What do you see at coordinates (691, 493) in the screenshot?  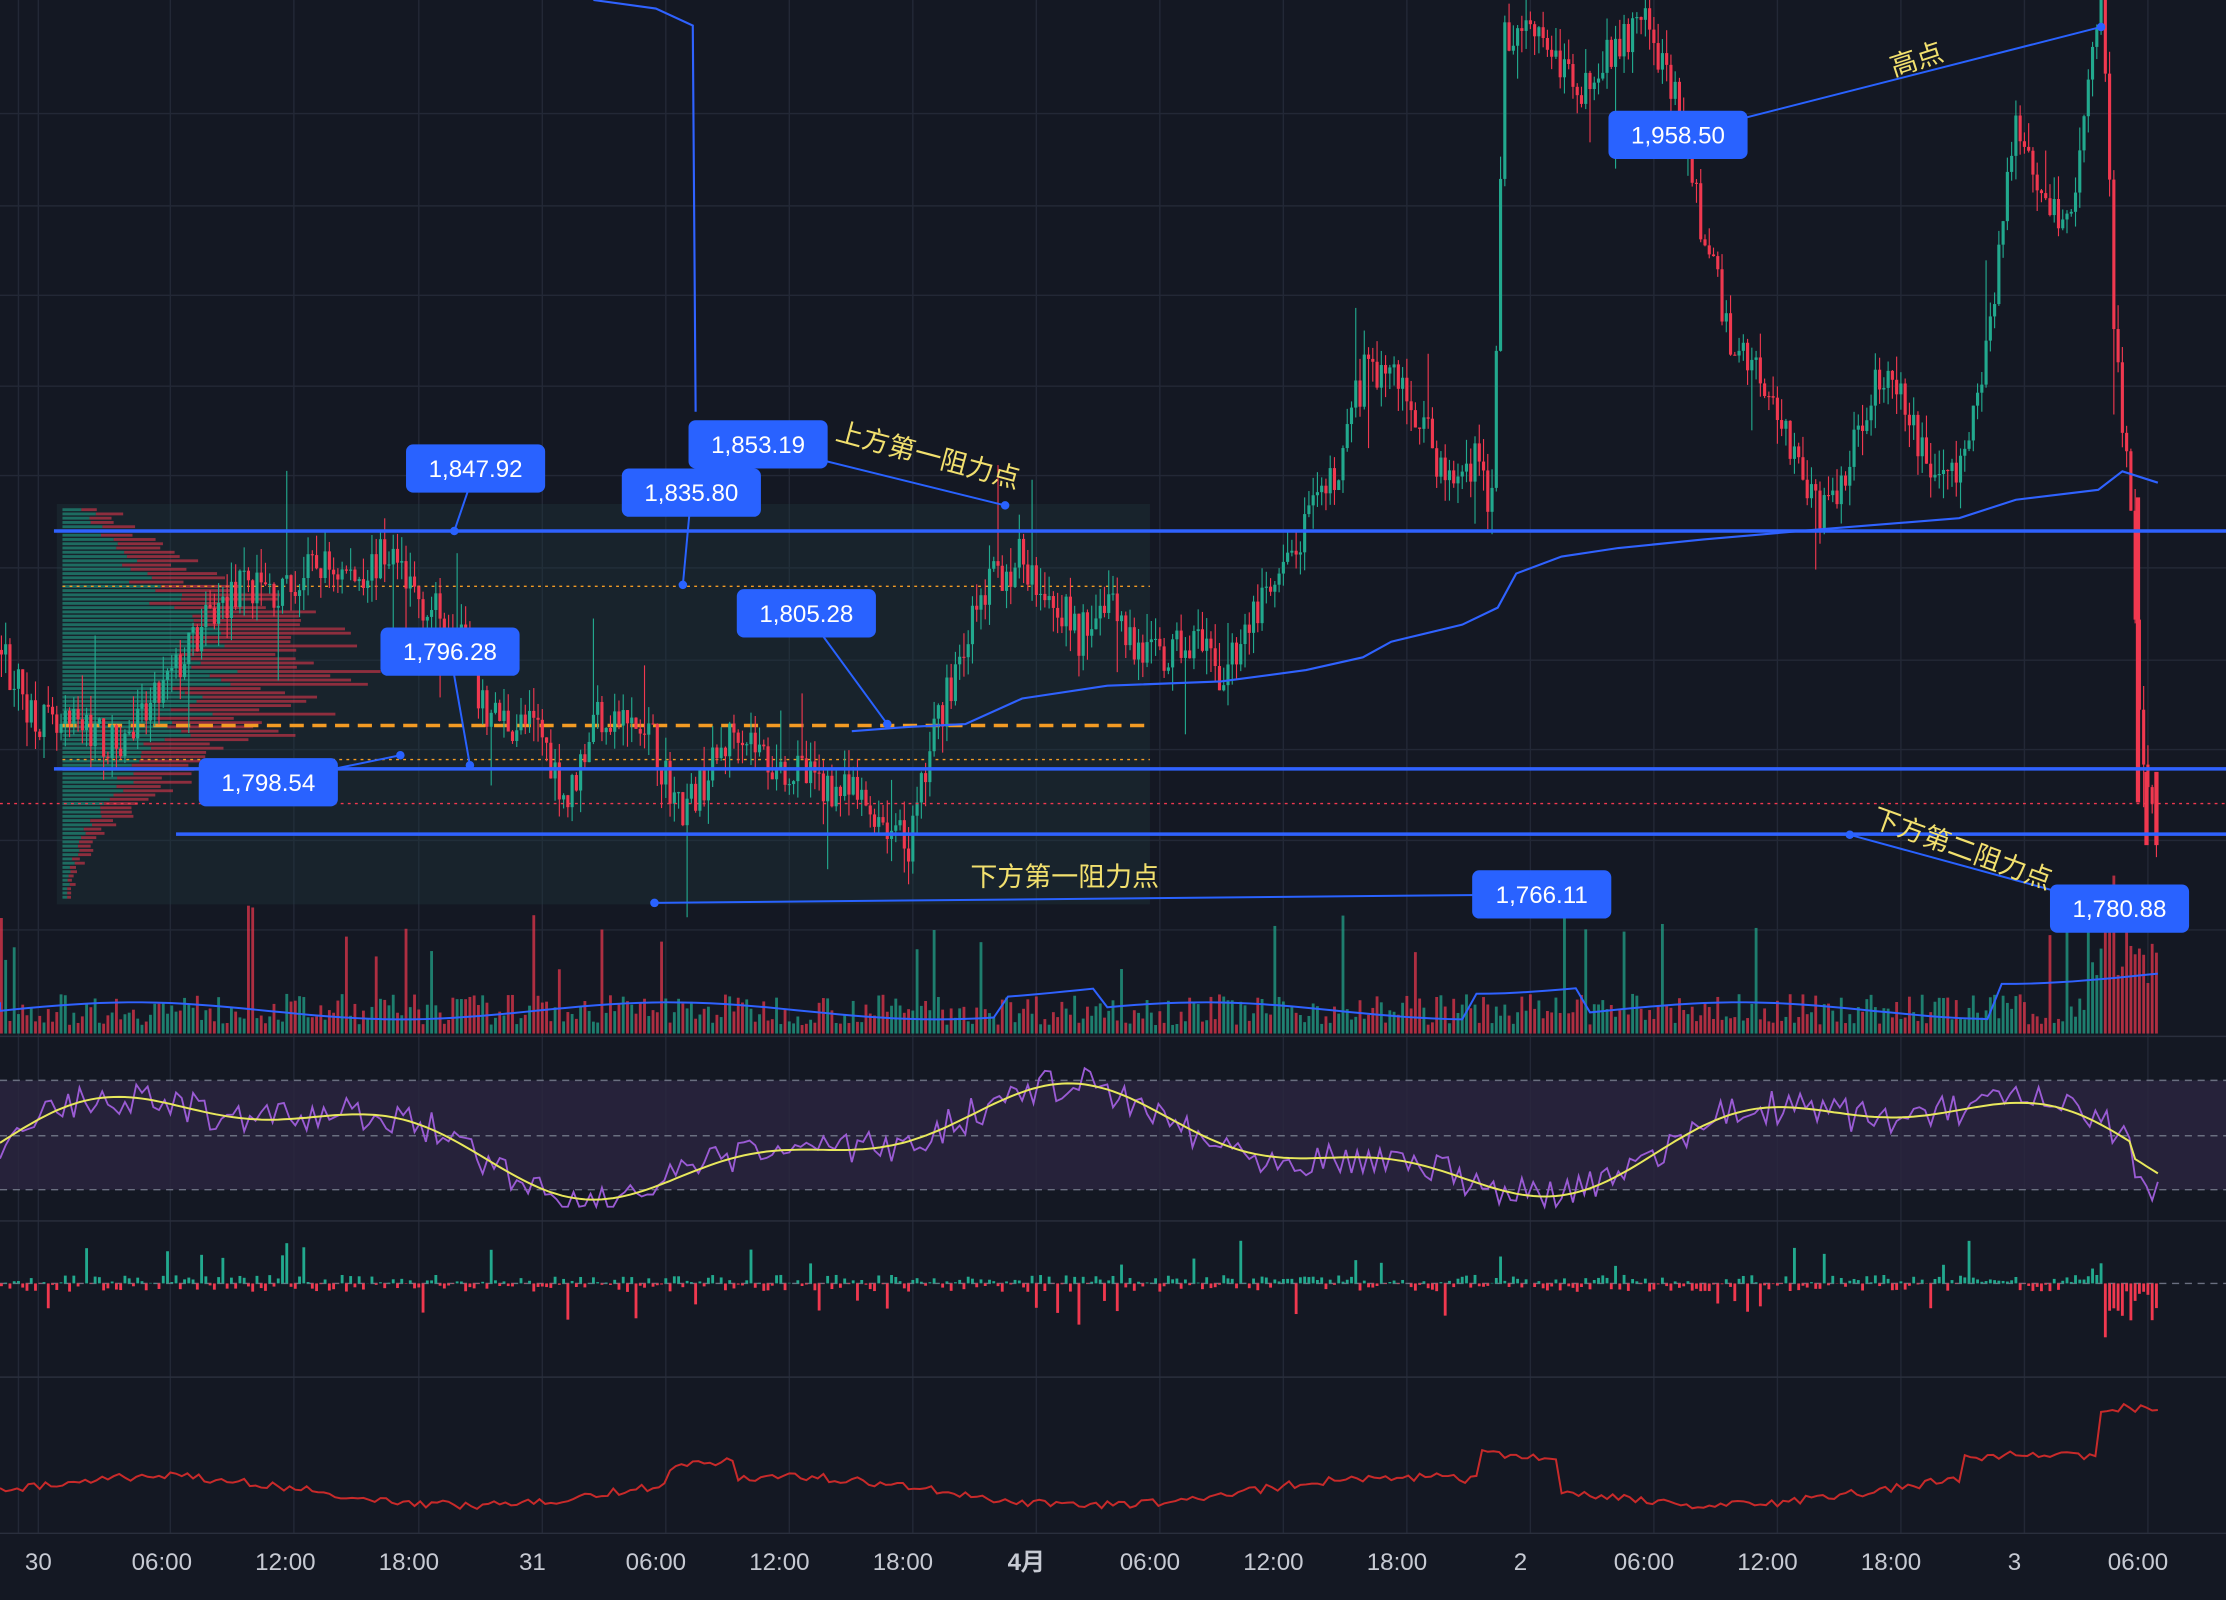 I see `price-callout-label: 1,835.80` at bounding box center [691, 493].